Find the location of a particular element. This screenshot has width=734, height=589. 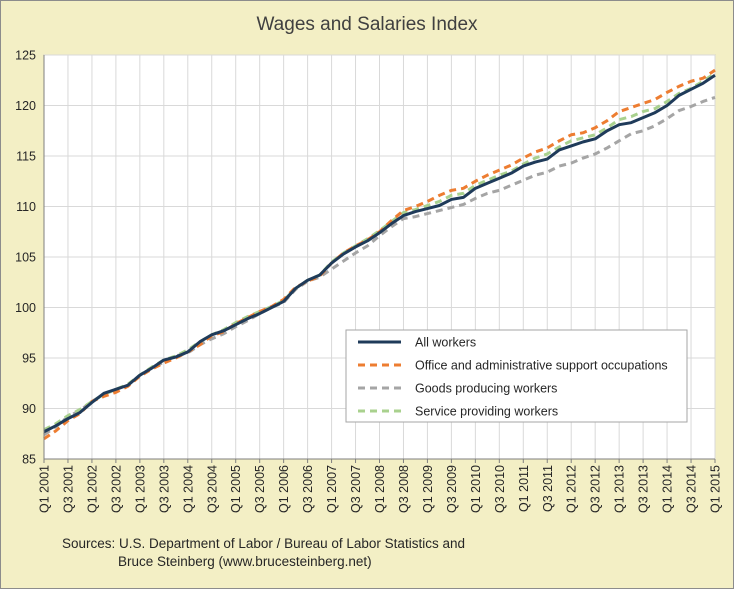

x-tick-label: Q3 2014 is located at coordinates (692, 489).